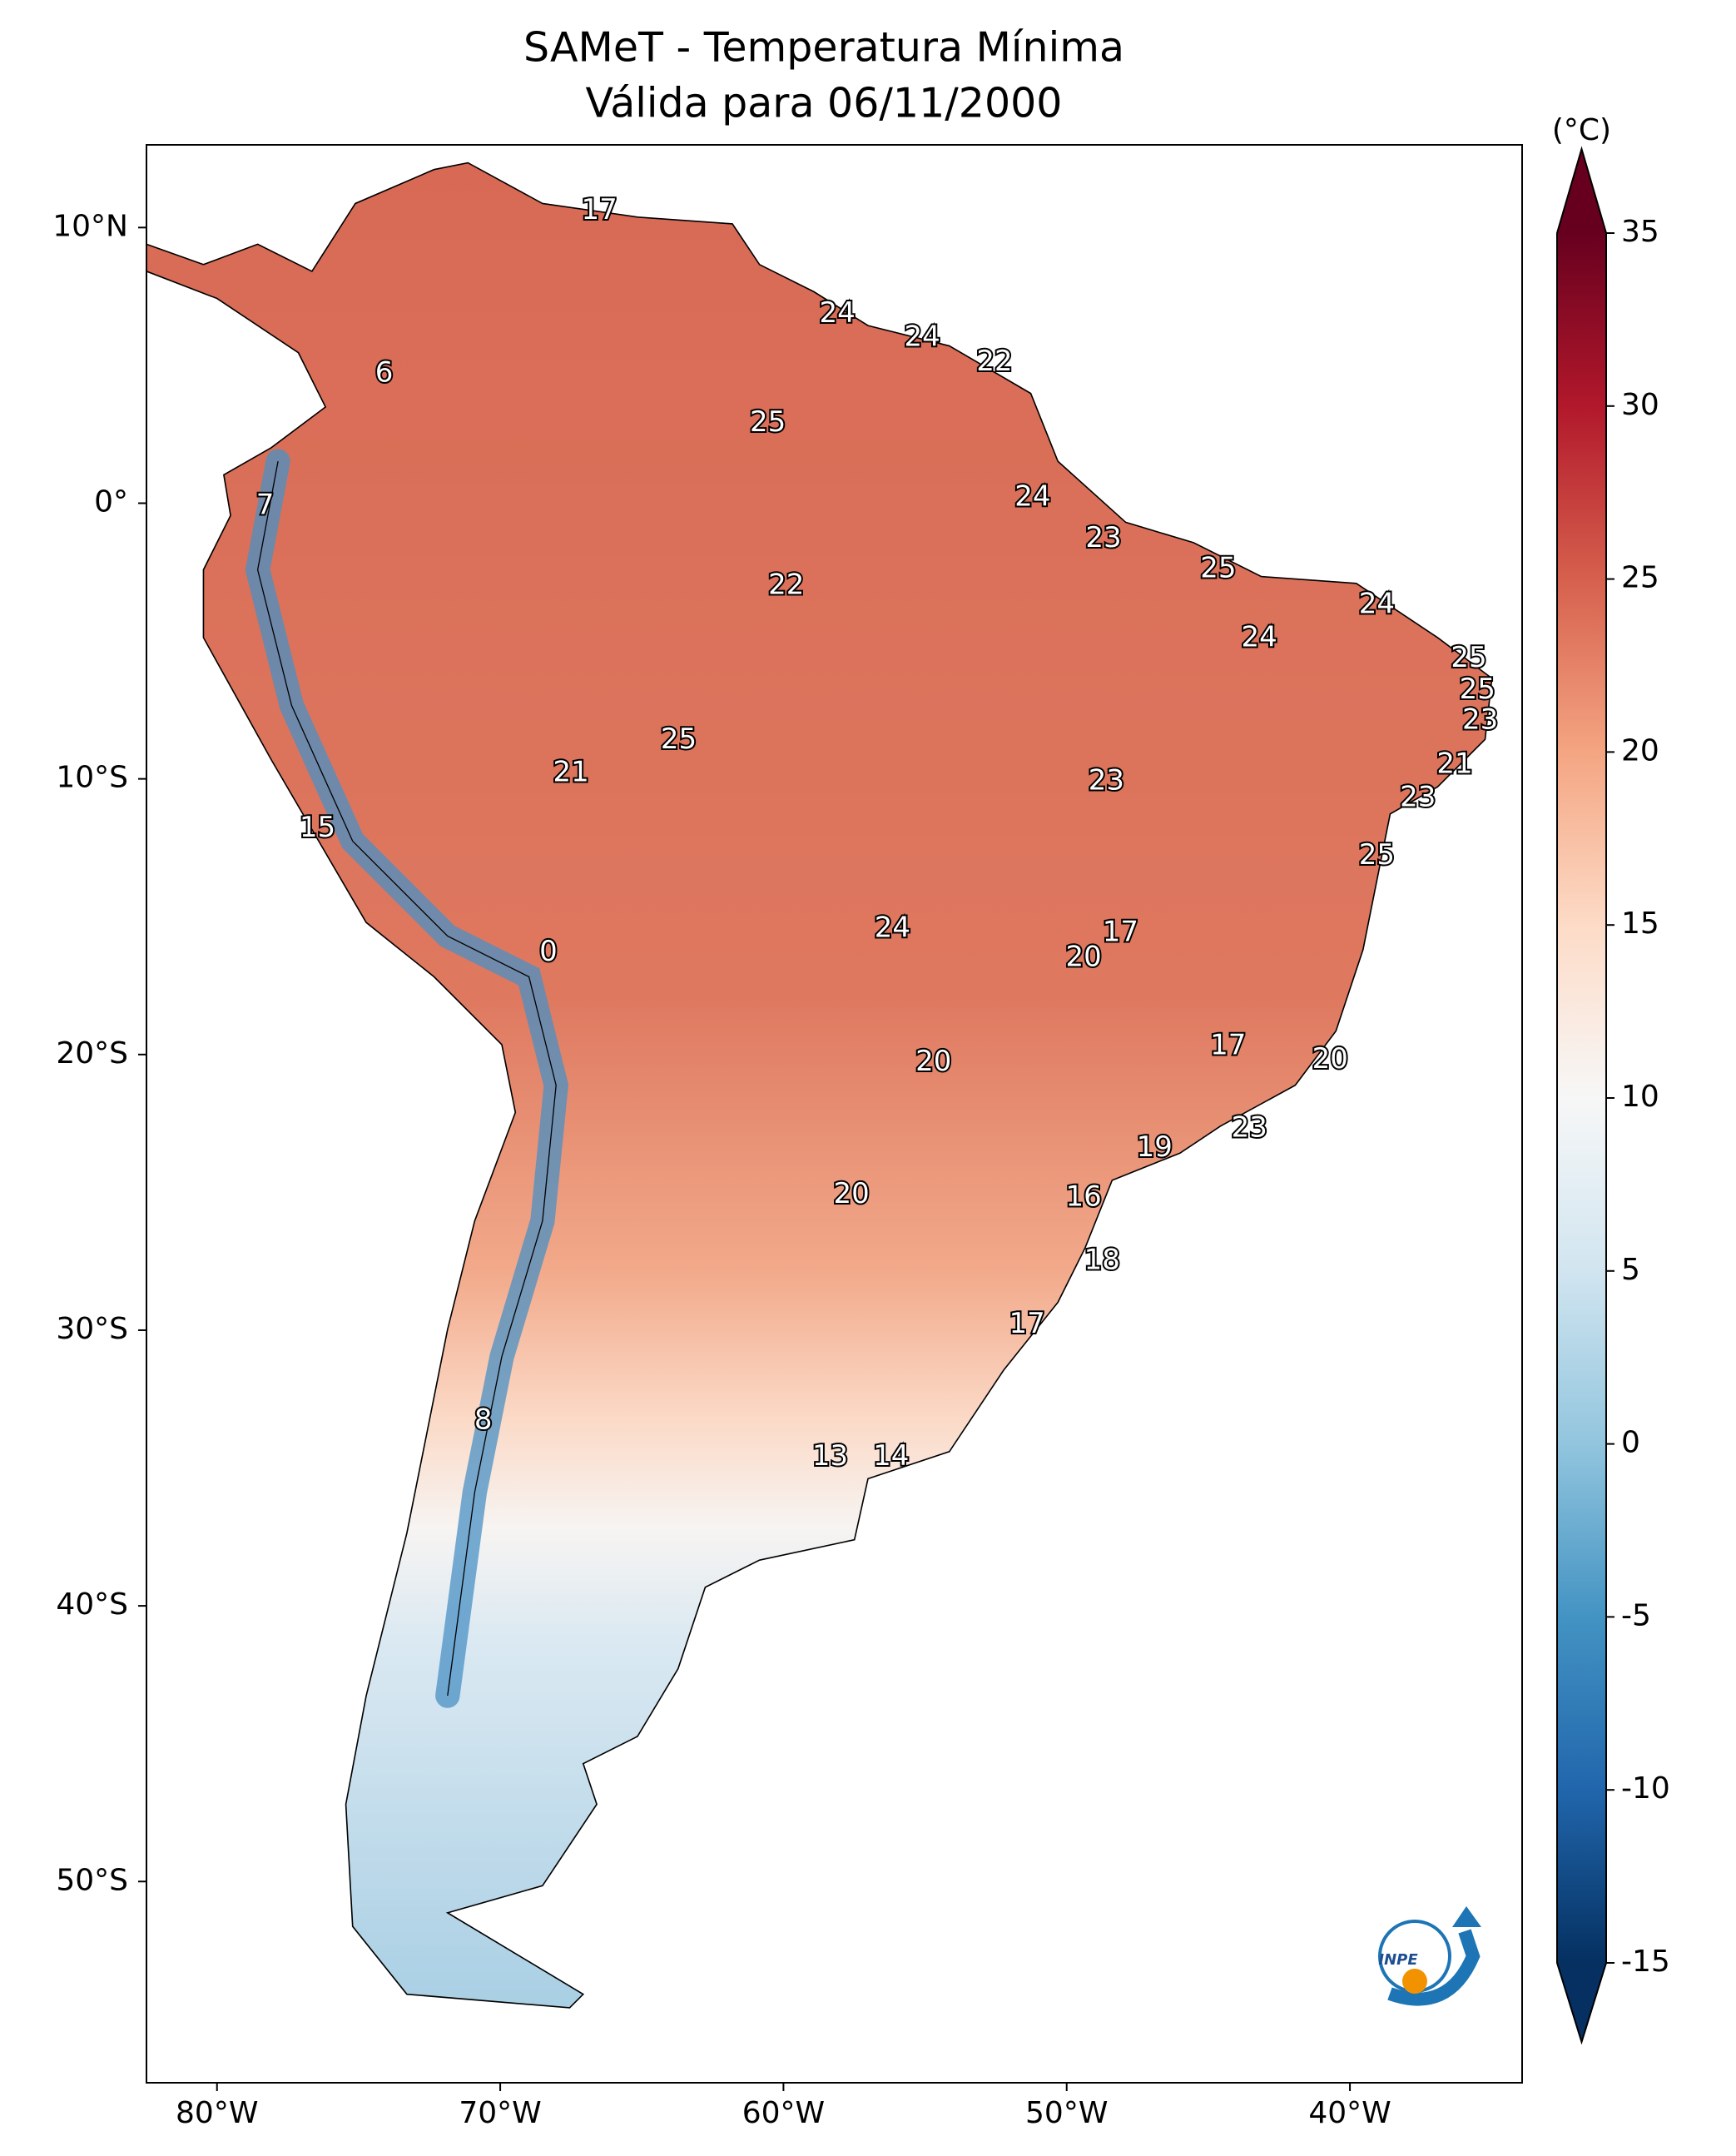  What do you see at coordinates (385, 372) in the screenshot?
I see `temperature-label: 6` at bounding box center [385, 372].